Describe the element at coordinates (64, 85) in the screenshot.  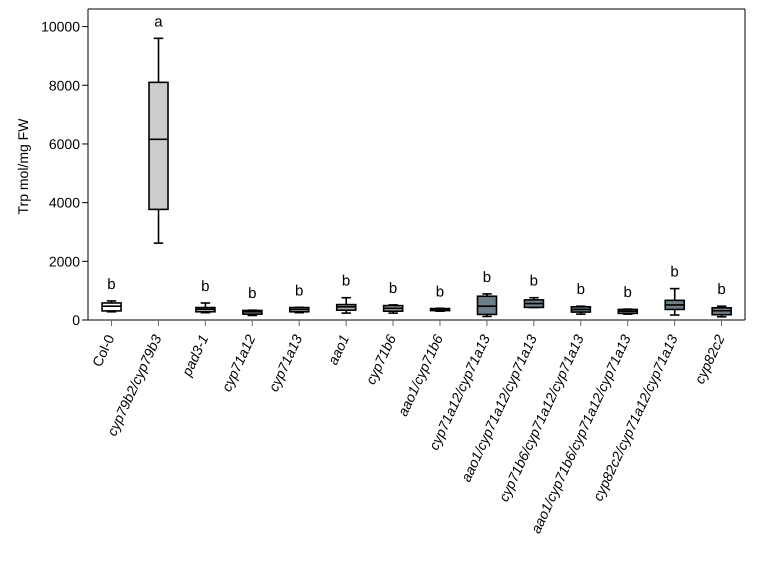
I see `y-tick-label: 8000` at that location.